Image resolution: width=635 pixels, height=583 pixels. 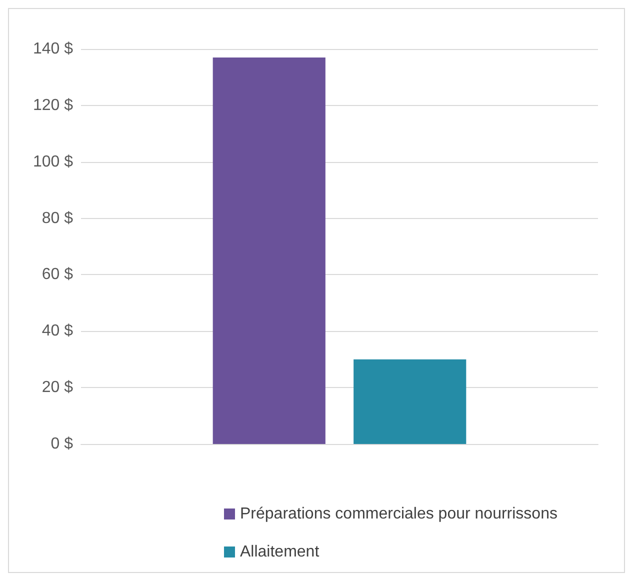 What do you see at coordinates (399, 514) in the screenshot?
I see `legend-label: Préparations commerciales pour nourrissons` at bounding box center [399, 514].